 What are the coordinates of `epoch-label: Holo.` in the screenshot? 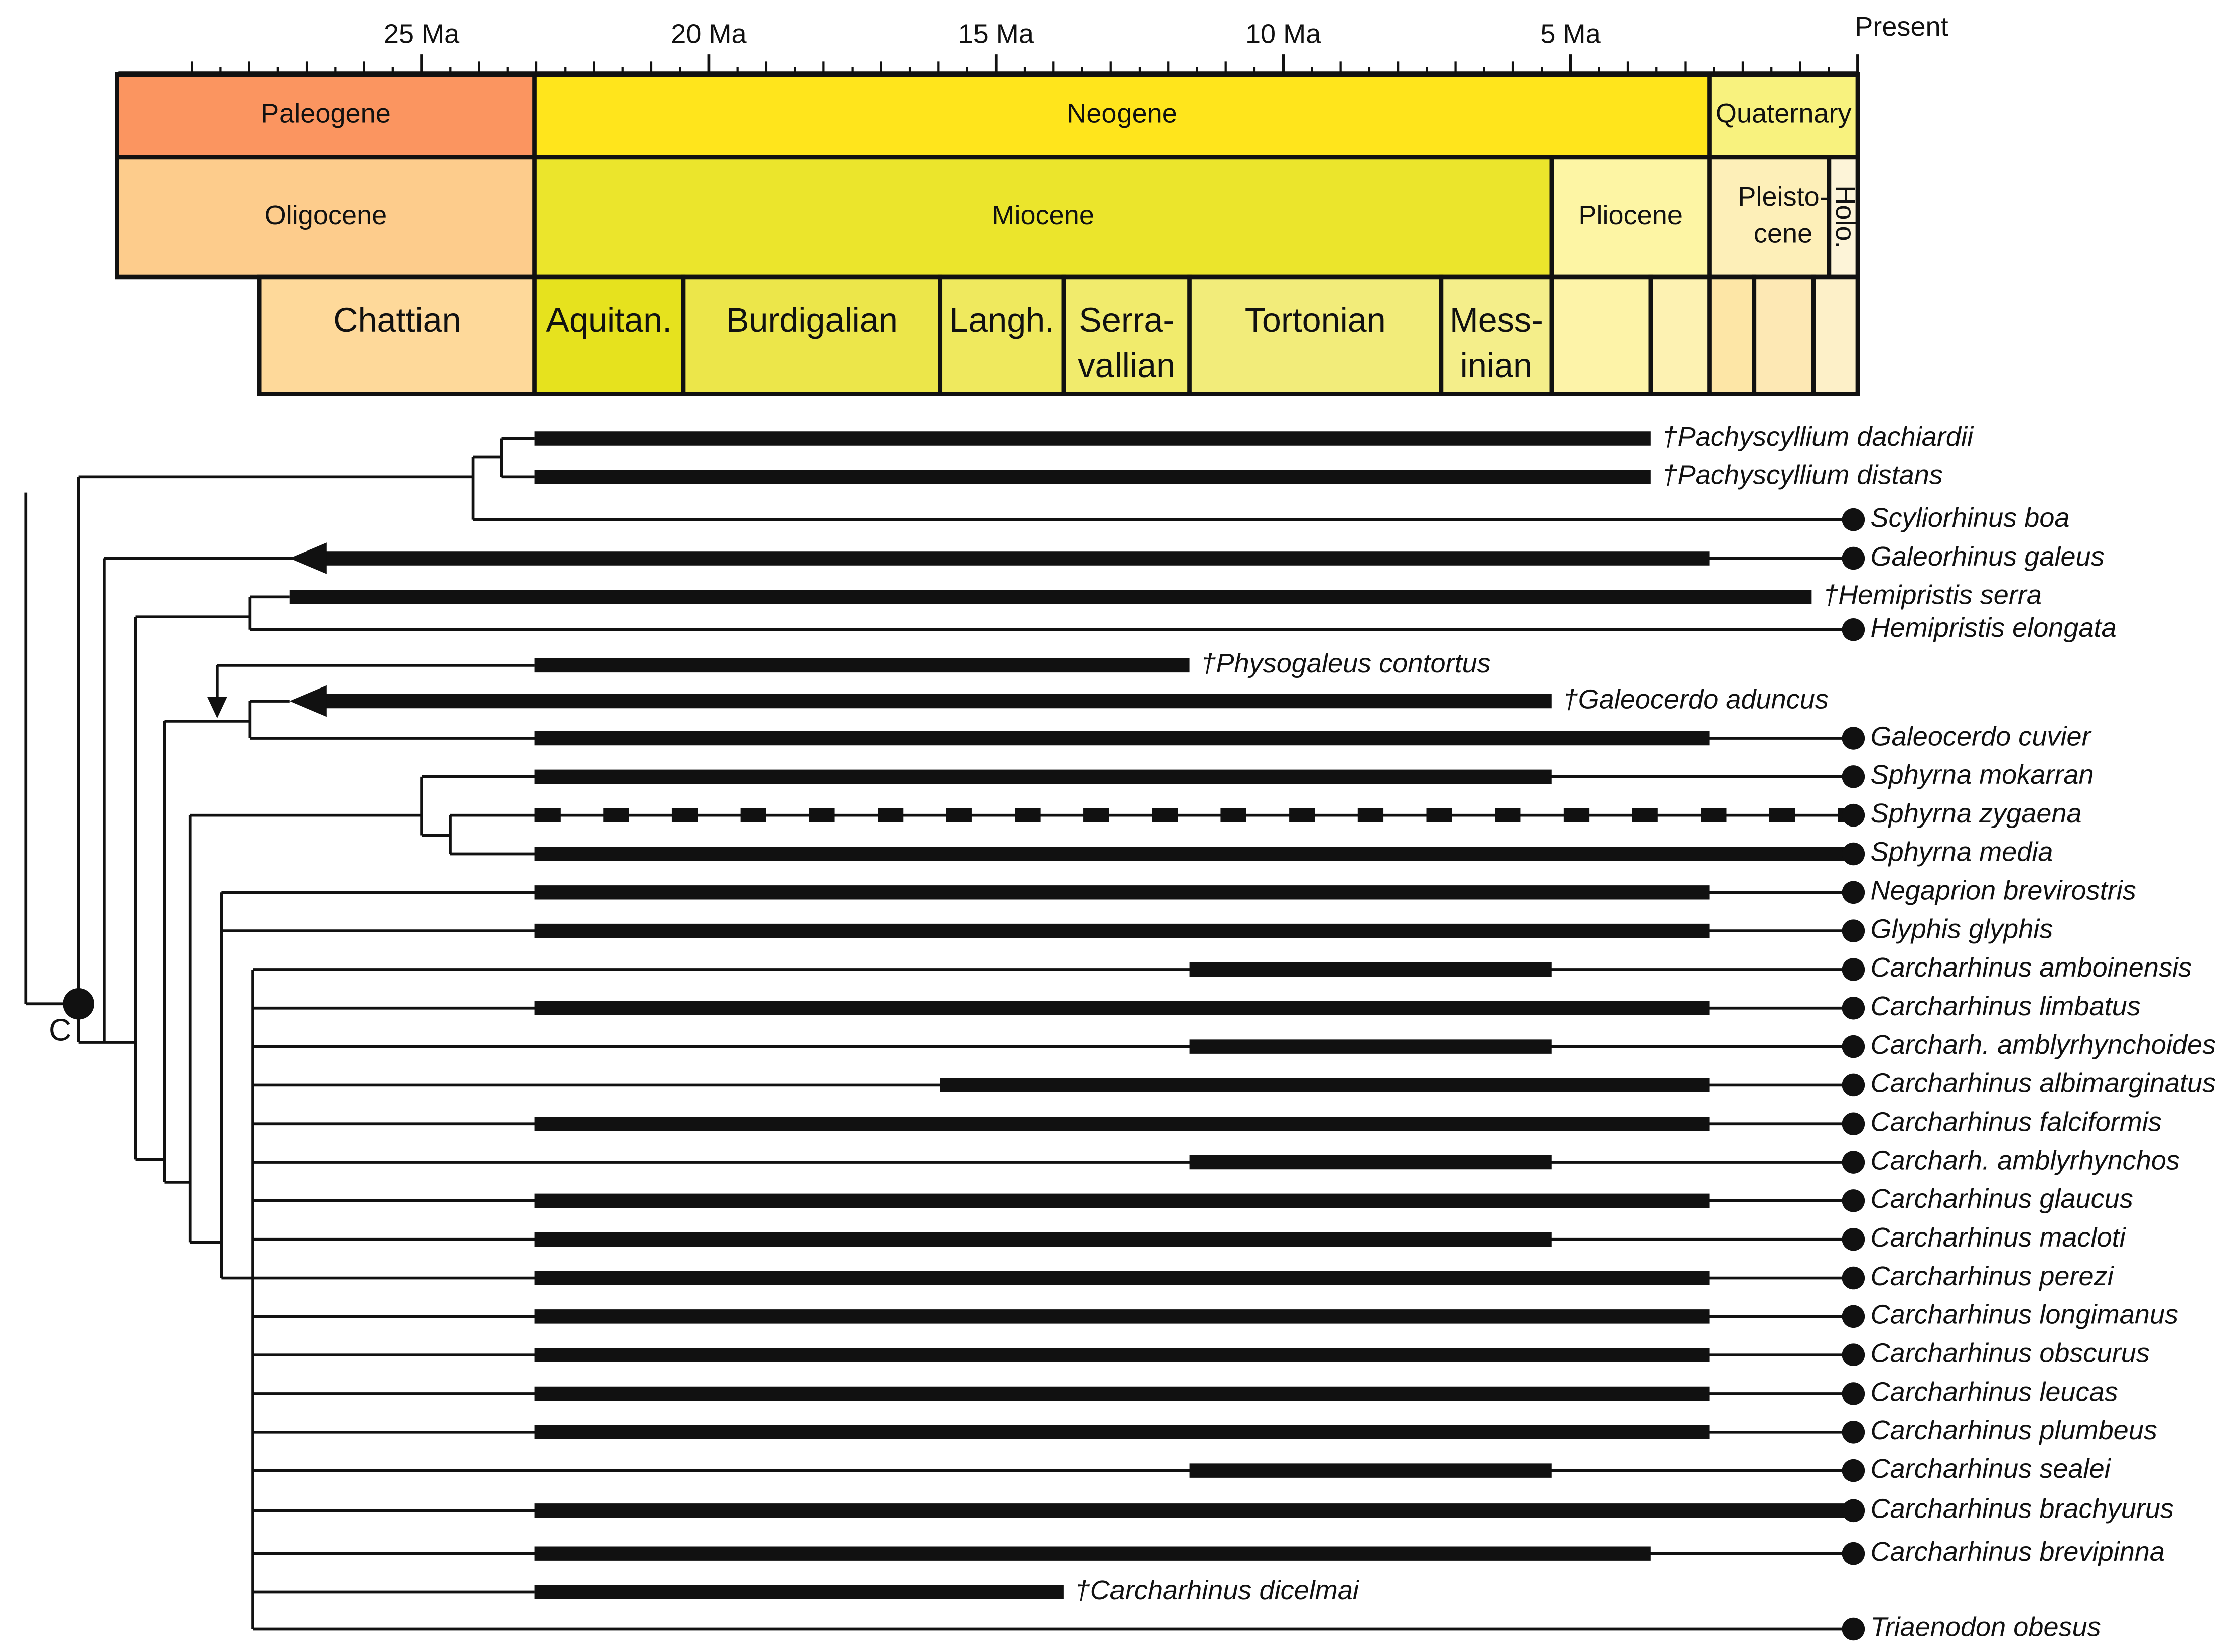 It's located at (1845, 216).